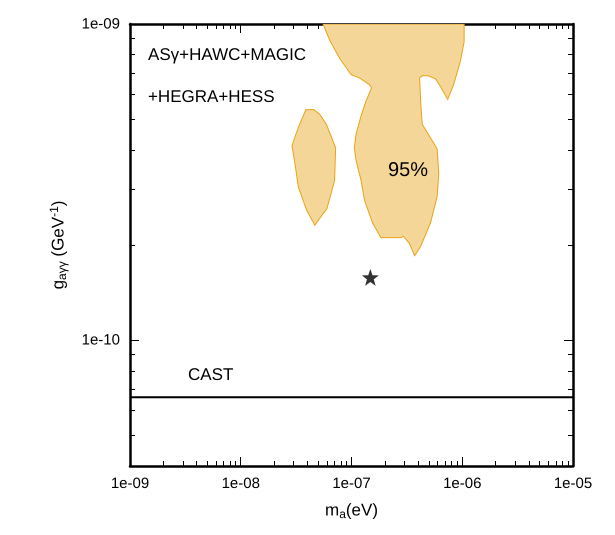 Image resolution: width=615 pixels, height=535 pixels. What do you see at coordinates (227, 54) in the screenshot?
I see `annotation: ASγ+HAWC+MAGIC` at bounding box center [227, 54].